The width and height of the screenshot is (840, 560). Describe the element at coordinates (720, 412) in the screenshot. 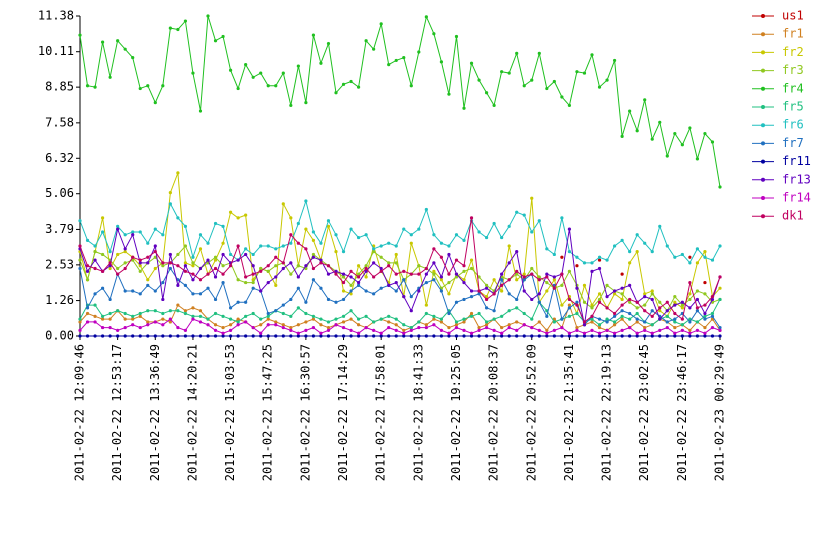

I see `x-tick-label: 2011-02-23 00:29:49` at that location.